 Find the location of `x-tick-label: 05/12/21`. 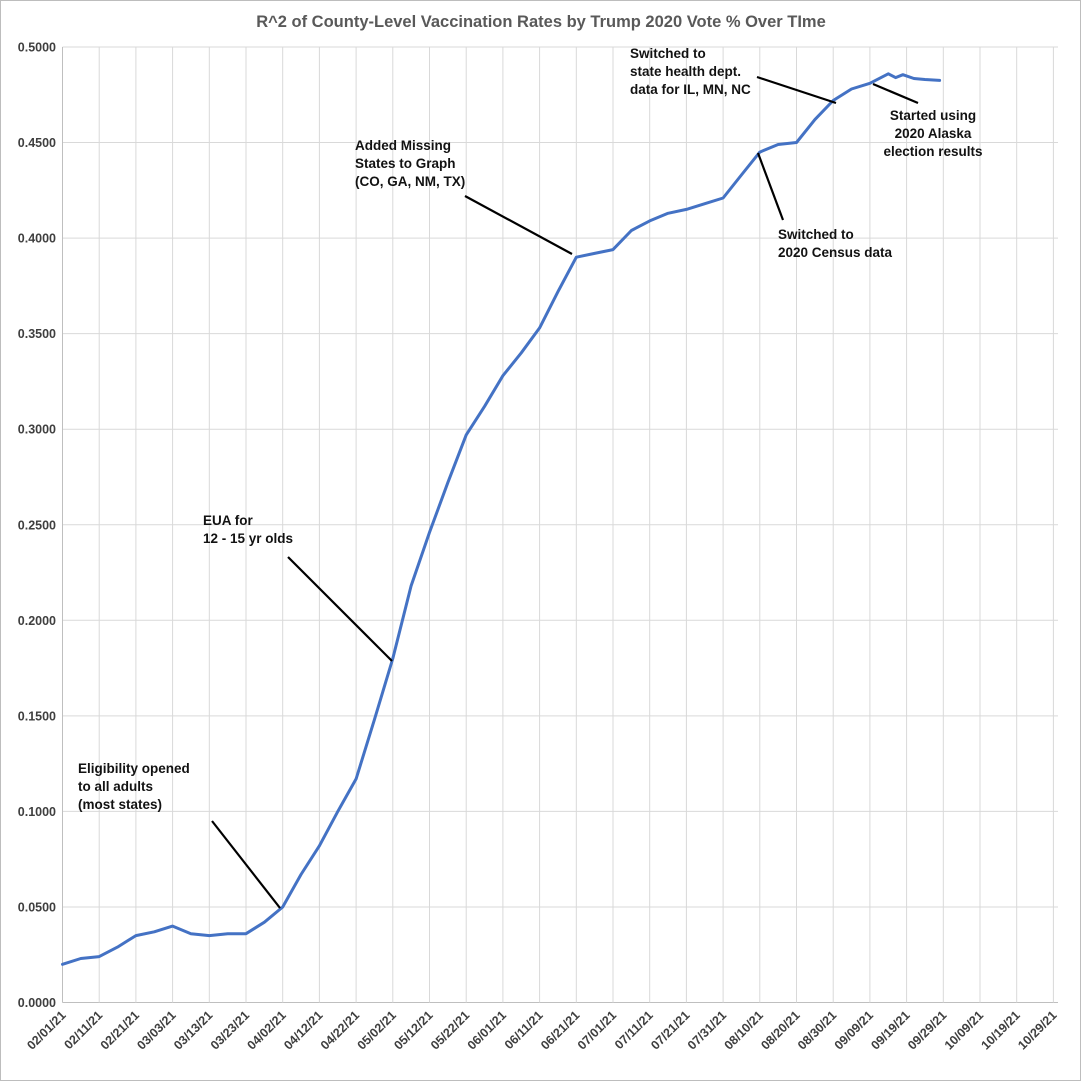

x-tick-label: 05/12/21 is located at coordinates (413, 1030).